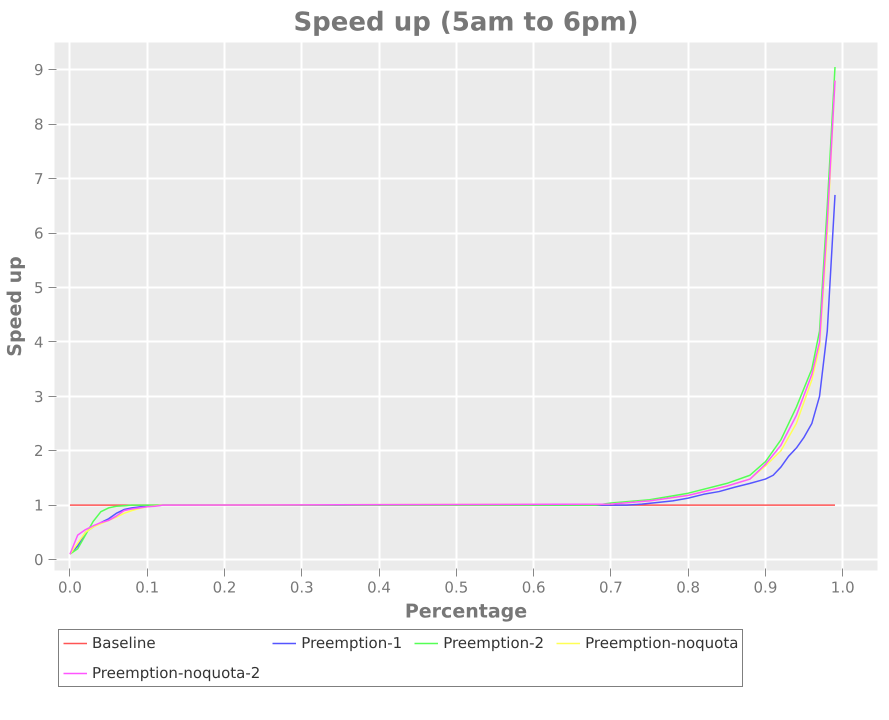  What do you see at coordinates (39, 70) in the screenshot?
I see `y-tick-label: 9` at bounding box center [39, 70].